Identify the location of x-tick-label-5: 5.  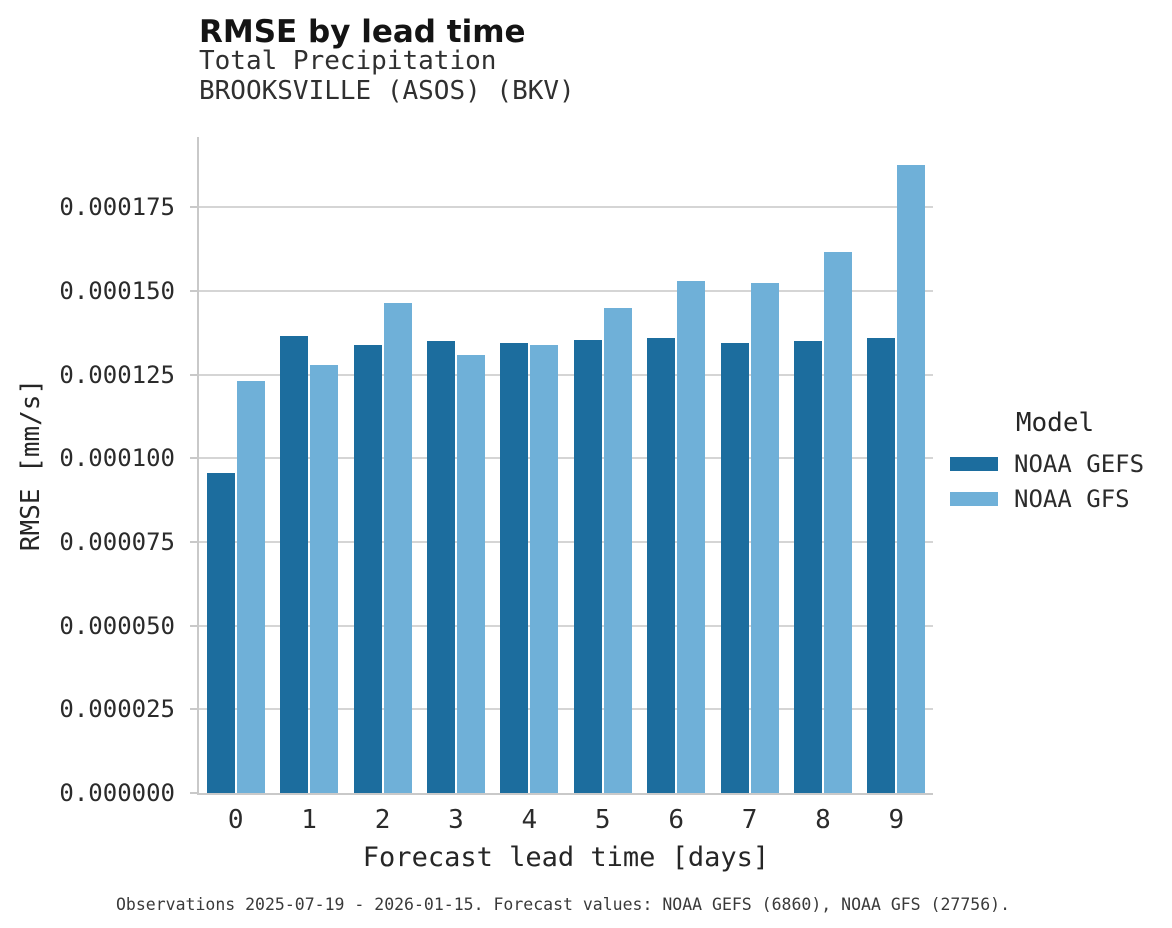
(602, 820).